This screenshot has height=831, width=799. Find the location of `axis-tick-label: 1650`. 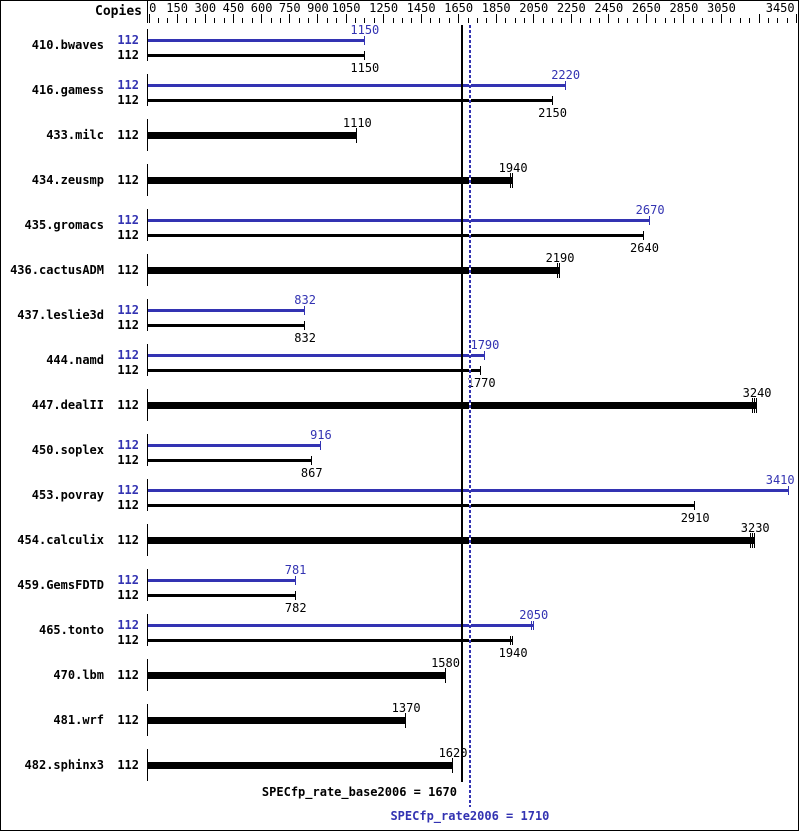

axis-tick-label: 1650 is located at coordinates (459, 8).